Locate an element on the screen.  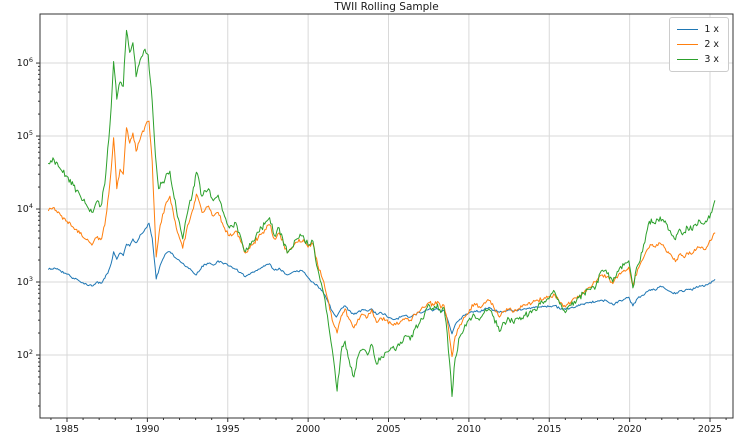
x-tick-label: 2020 is located at coordinates (630, 429).